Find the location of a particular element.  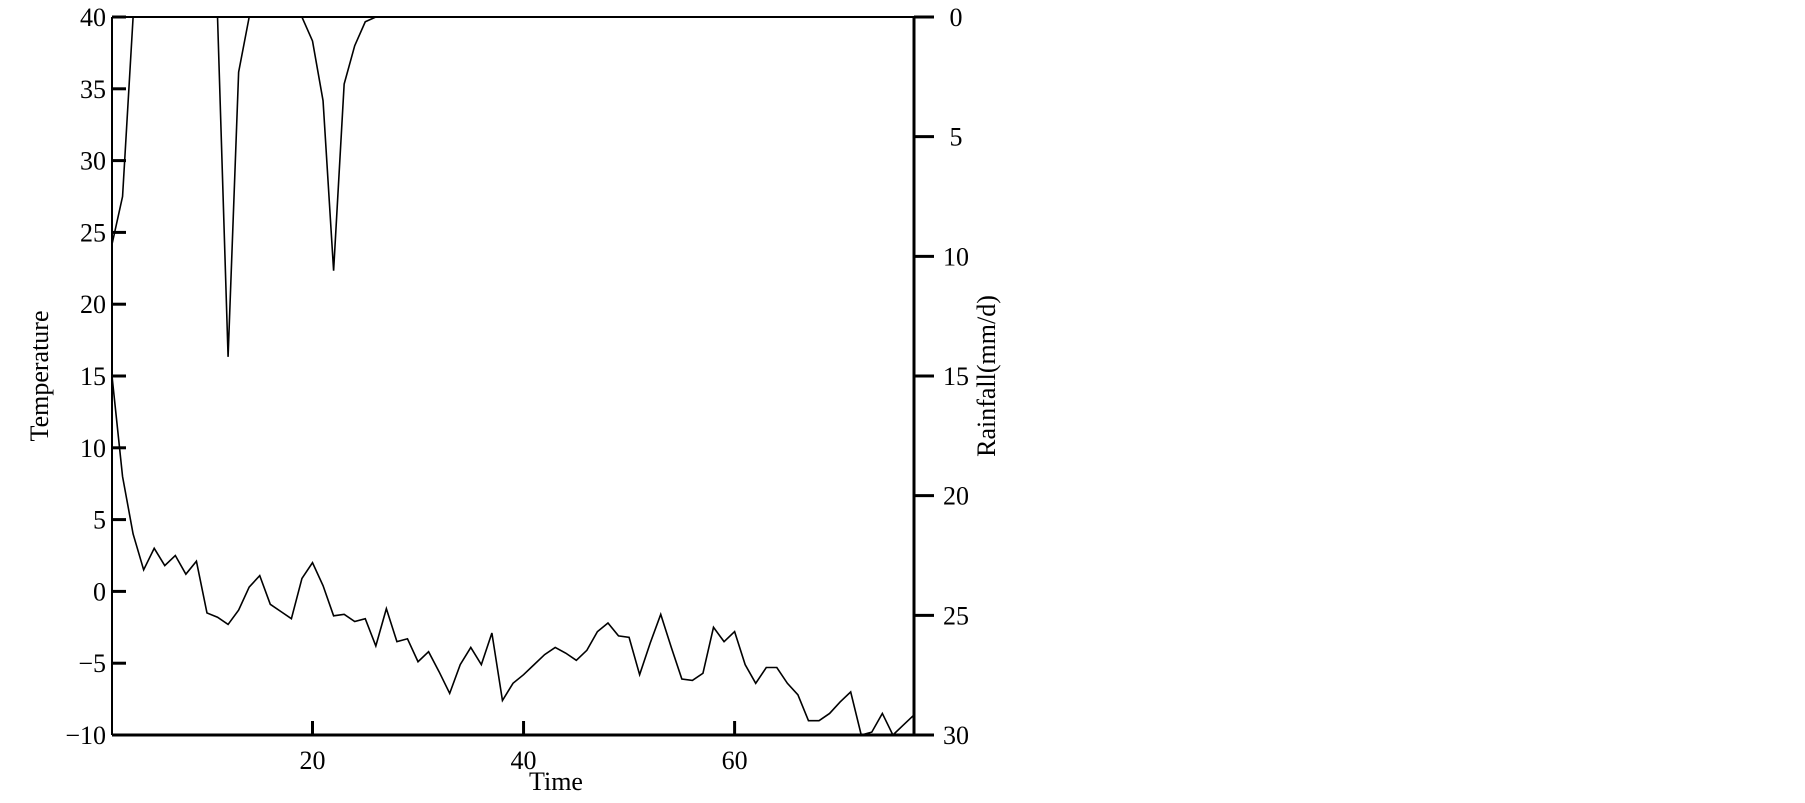

y-tick-label: 20 is located at coordinates (93, 304).